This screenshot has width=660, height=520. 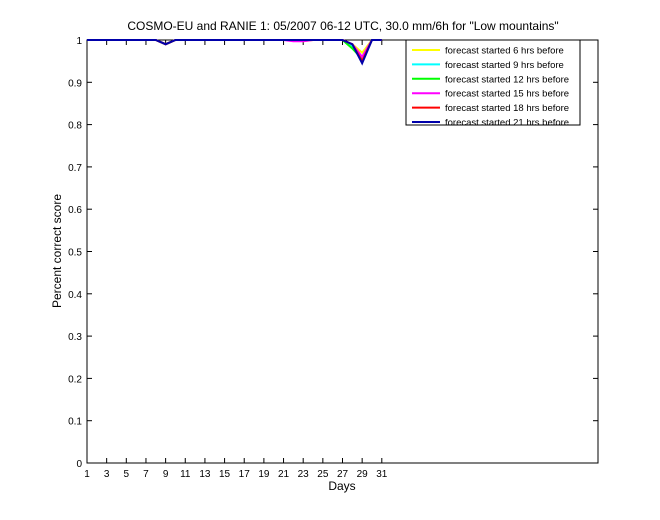 What do you see at coordinates (79, 464) in the screenshot?
I see `y-tick-label: 0` at bounding box center [79, 464].